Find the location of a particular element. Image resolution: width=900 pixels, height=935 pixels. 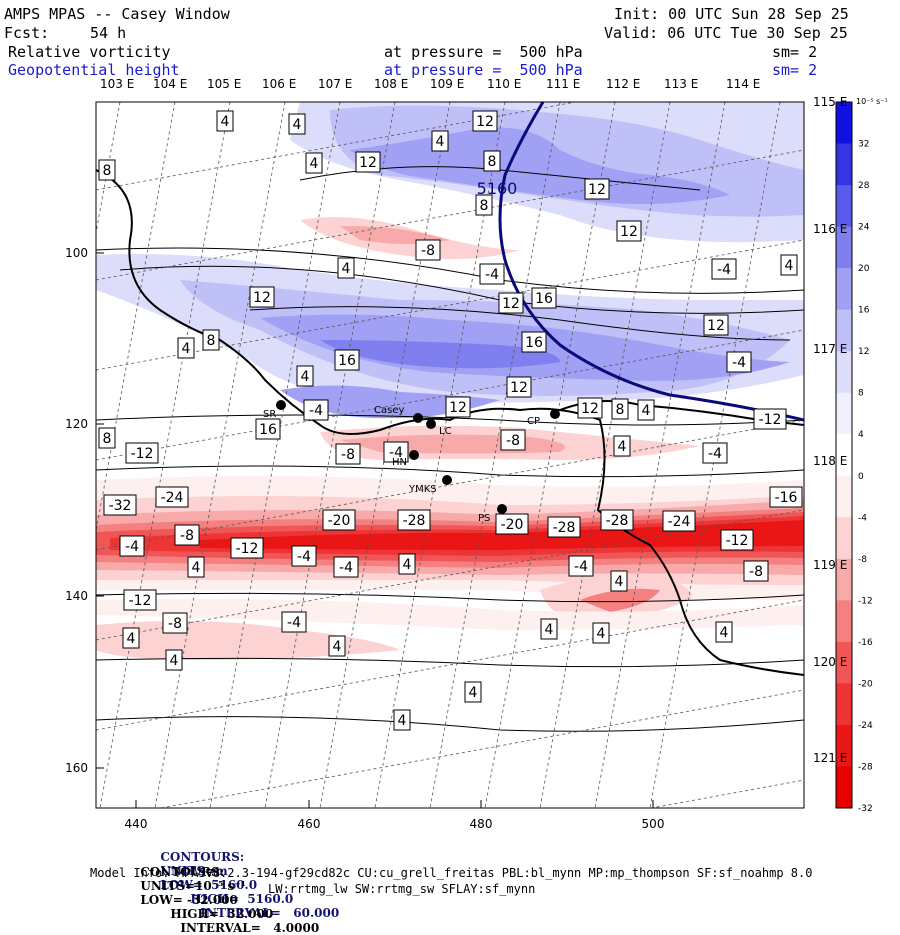

colorbar-label: 20 is located at coordinates (864, 269).